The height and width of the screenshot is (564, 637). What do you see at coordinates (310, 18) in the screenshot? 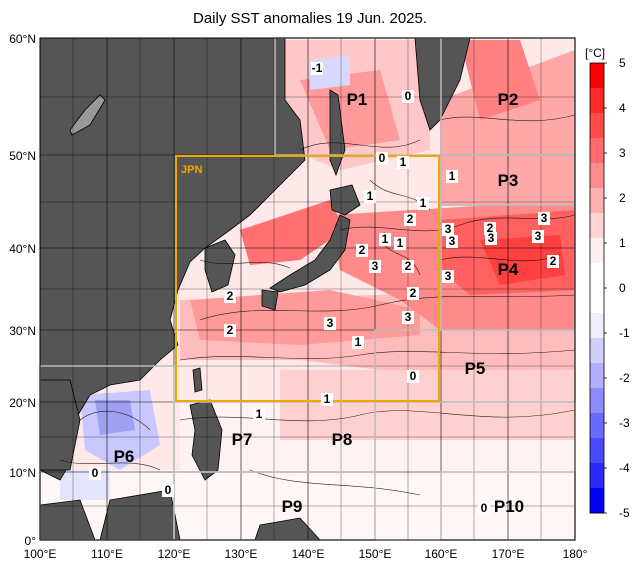
I see `map-title: Daily SST anomalies 19 Jun. 2025.` at bounding box center [310, 18].